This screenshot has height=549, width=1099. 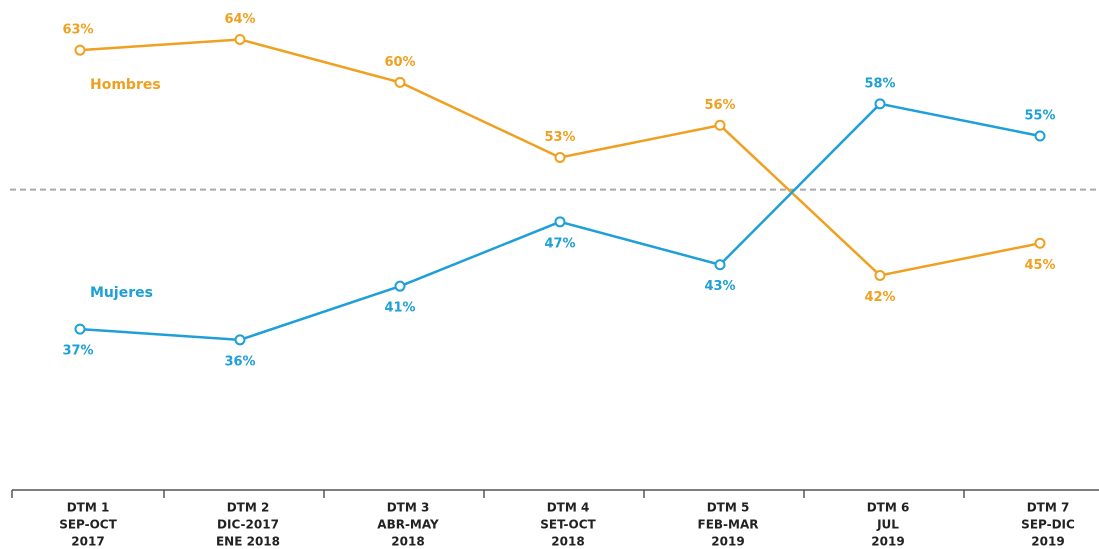 What do you see at coordinates (77, 351) in the screenshot?
I see `data-label: 37%` at bounding box center [77, 351].